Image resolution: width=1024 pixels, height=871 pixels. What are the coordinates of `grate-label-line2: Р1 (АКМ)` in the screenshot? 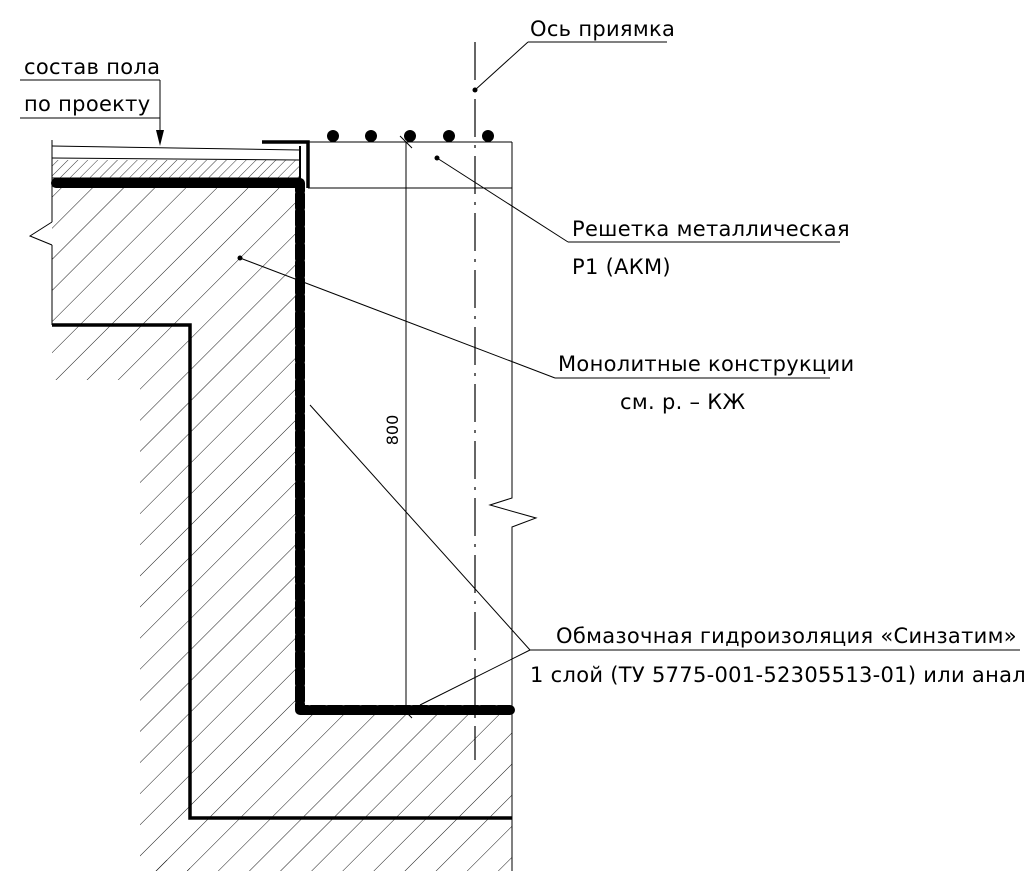 It's located at (621, 267).